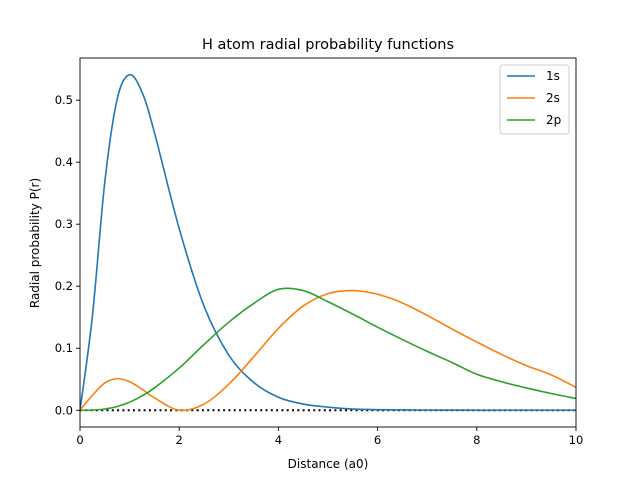 This screenshot has width=640, height=480. What do you see at coordinates (377, 440) in the screenshot?
I see `x-tick-label: 6` at bounding box center [377, 440].